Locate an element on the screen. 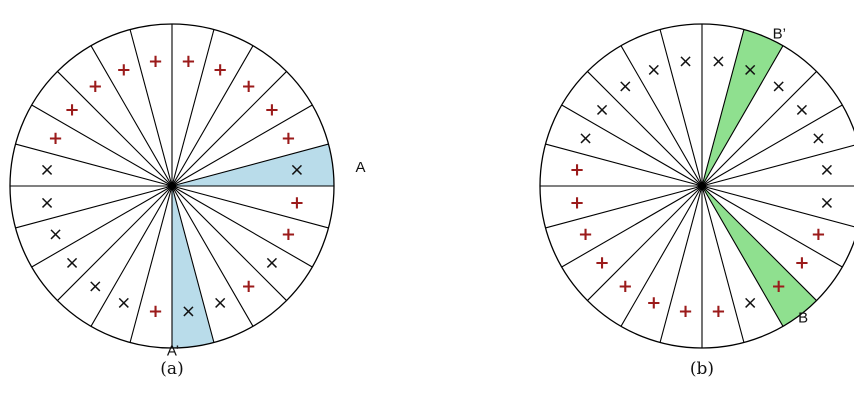  caption-b: (b) is located at coordinates (702, 369).